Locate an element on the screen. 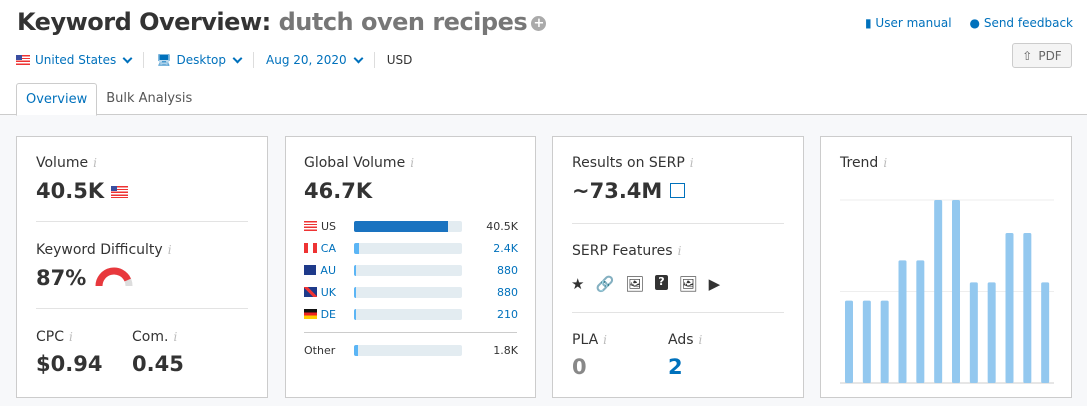 This screenshot has width=1087, height=406. image-icon: 🖼 is located at coordinates (635, 284).